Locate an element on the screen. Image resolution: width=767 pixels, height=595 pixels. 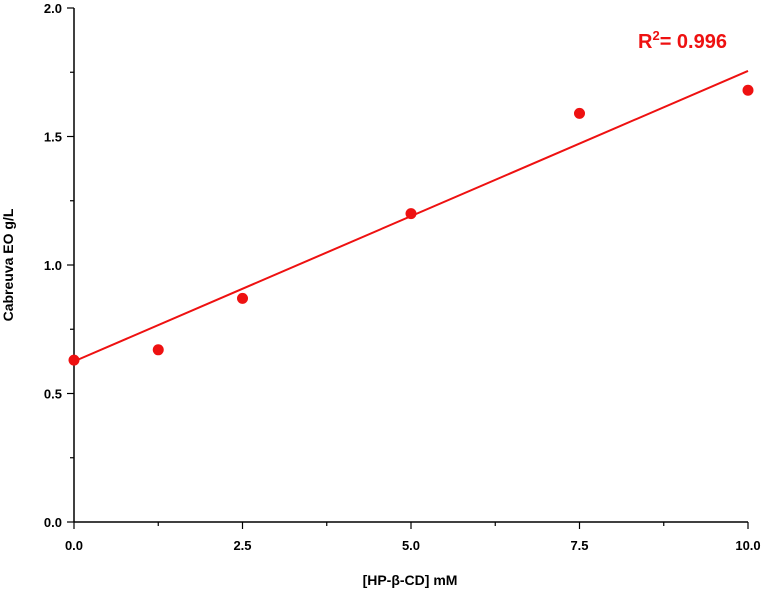
x-tick-label: 0.0 is located at coordinates (74, 545).